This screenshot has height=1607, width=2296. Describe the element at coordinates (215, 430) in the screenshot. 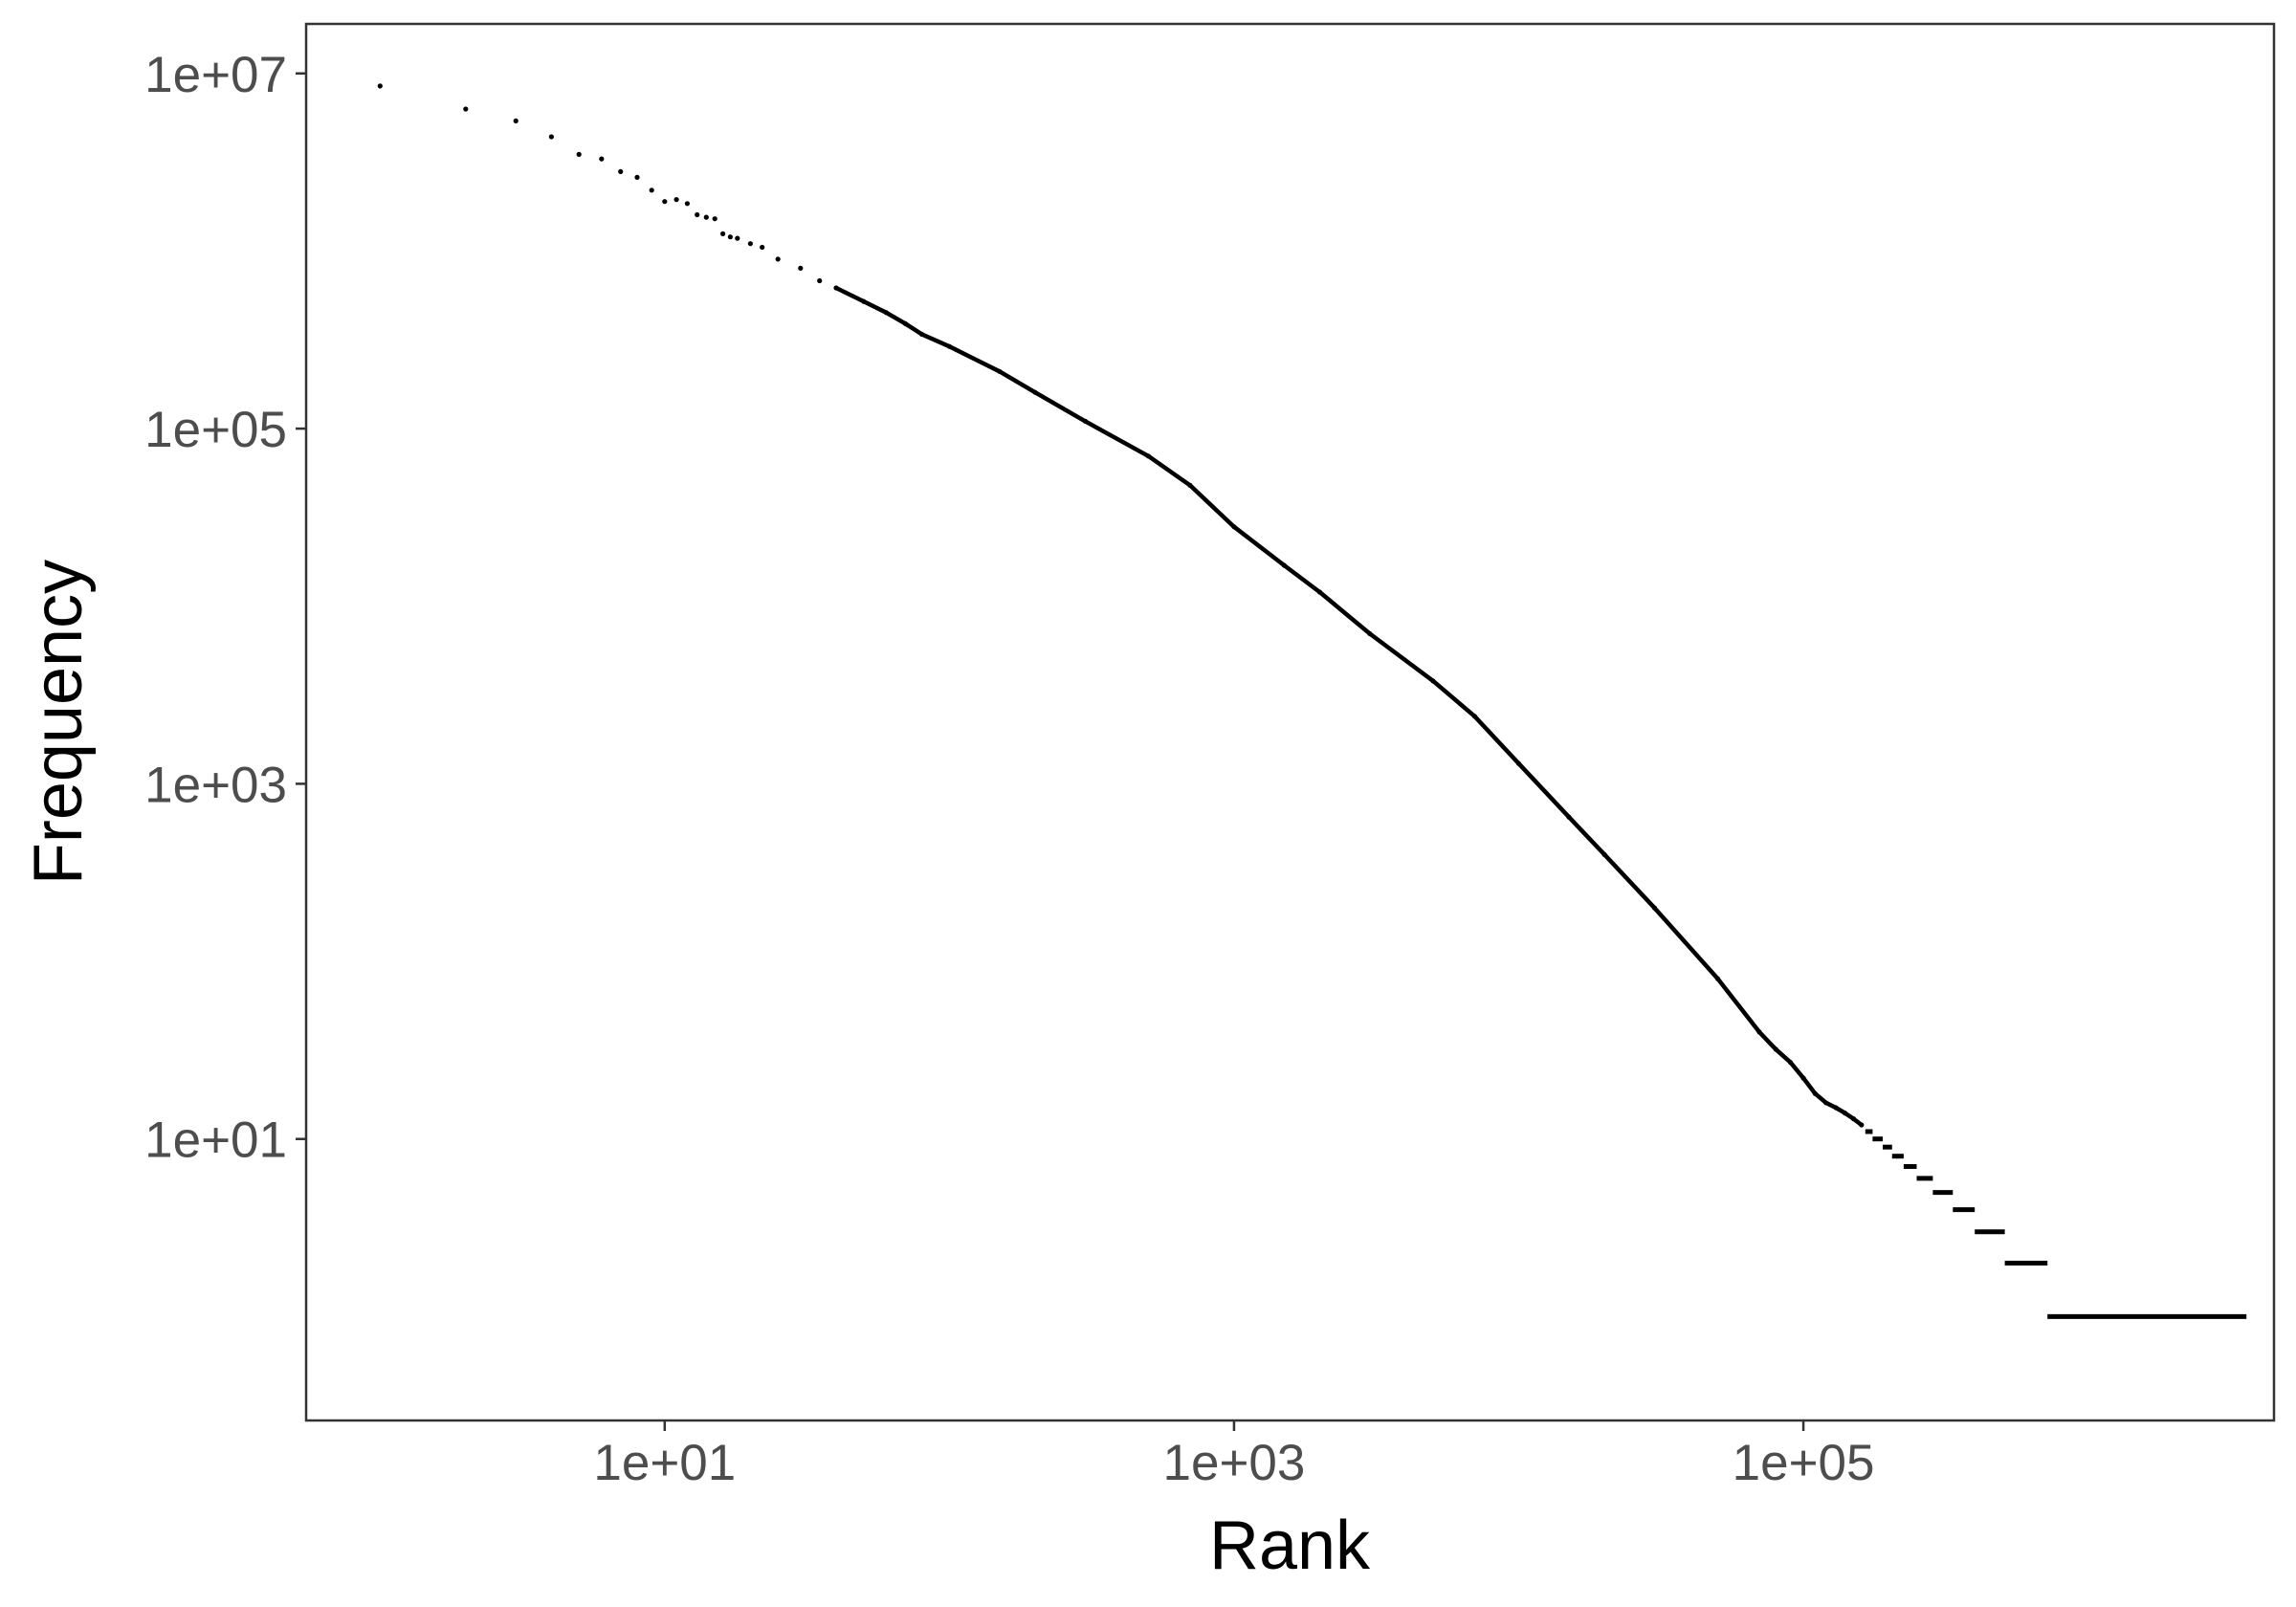

I see `y-tick-label: 1e+05` at that location.